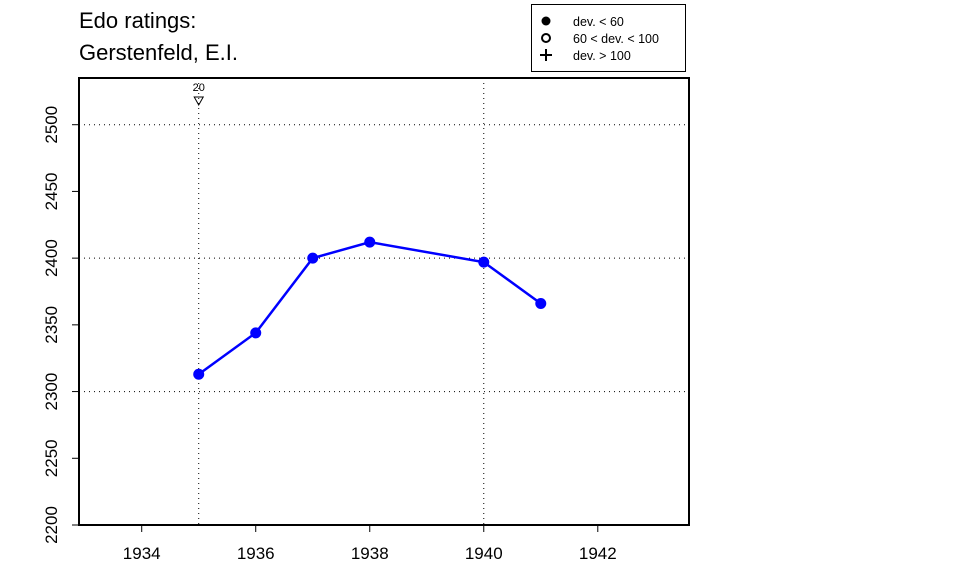  I want to click on x-tick-label: 1940, so click(484, 553).